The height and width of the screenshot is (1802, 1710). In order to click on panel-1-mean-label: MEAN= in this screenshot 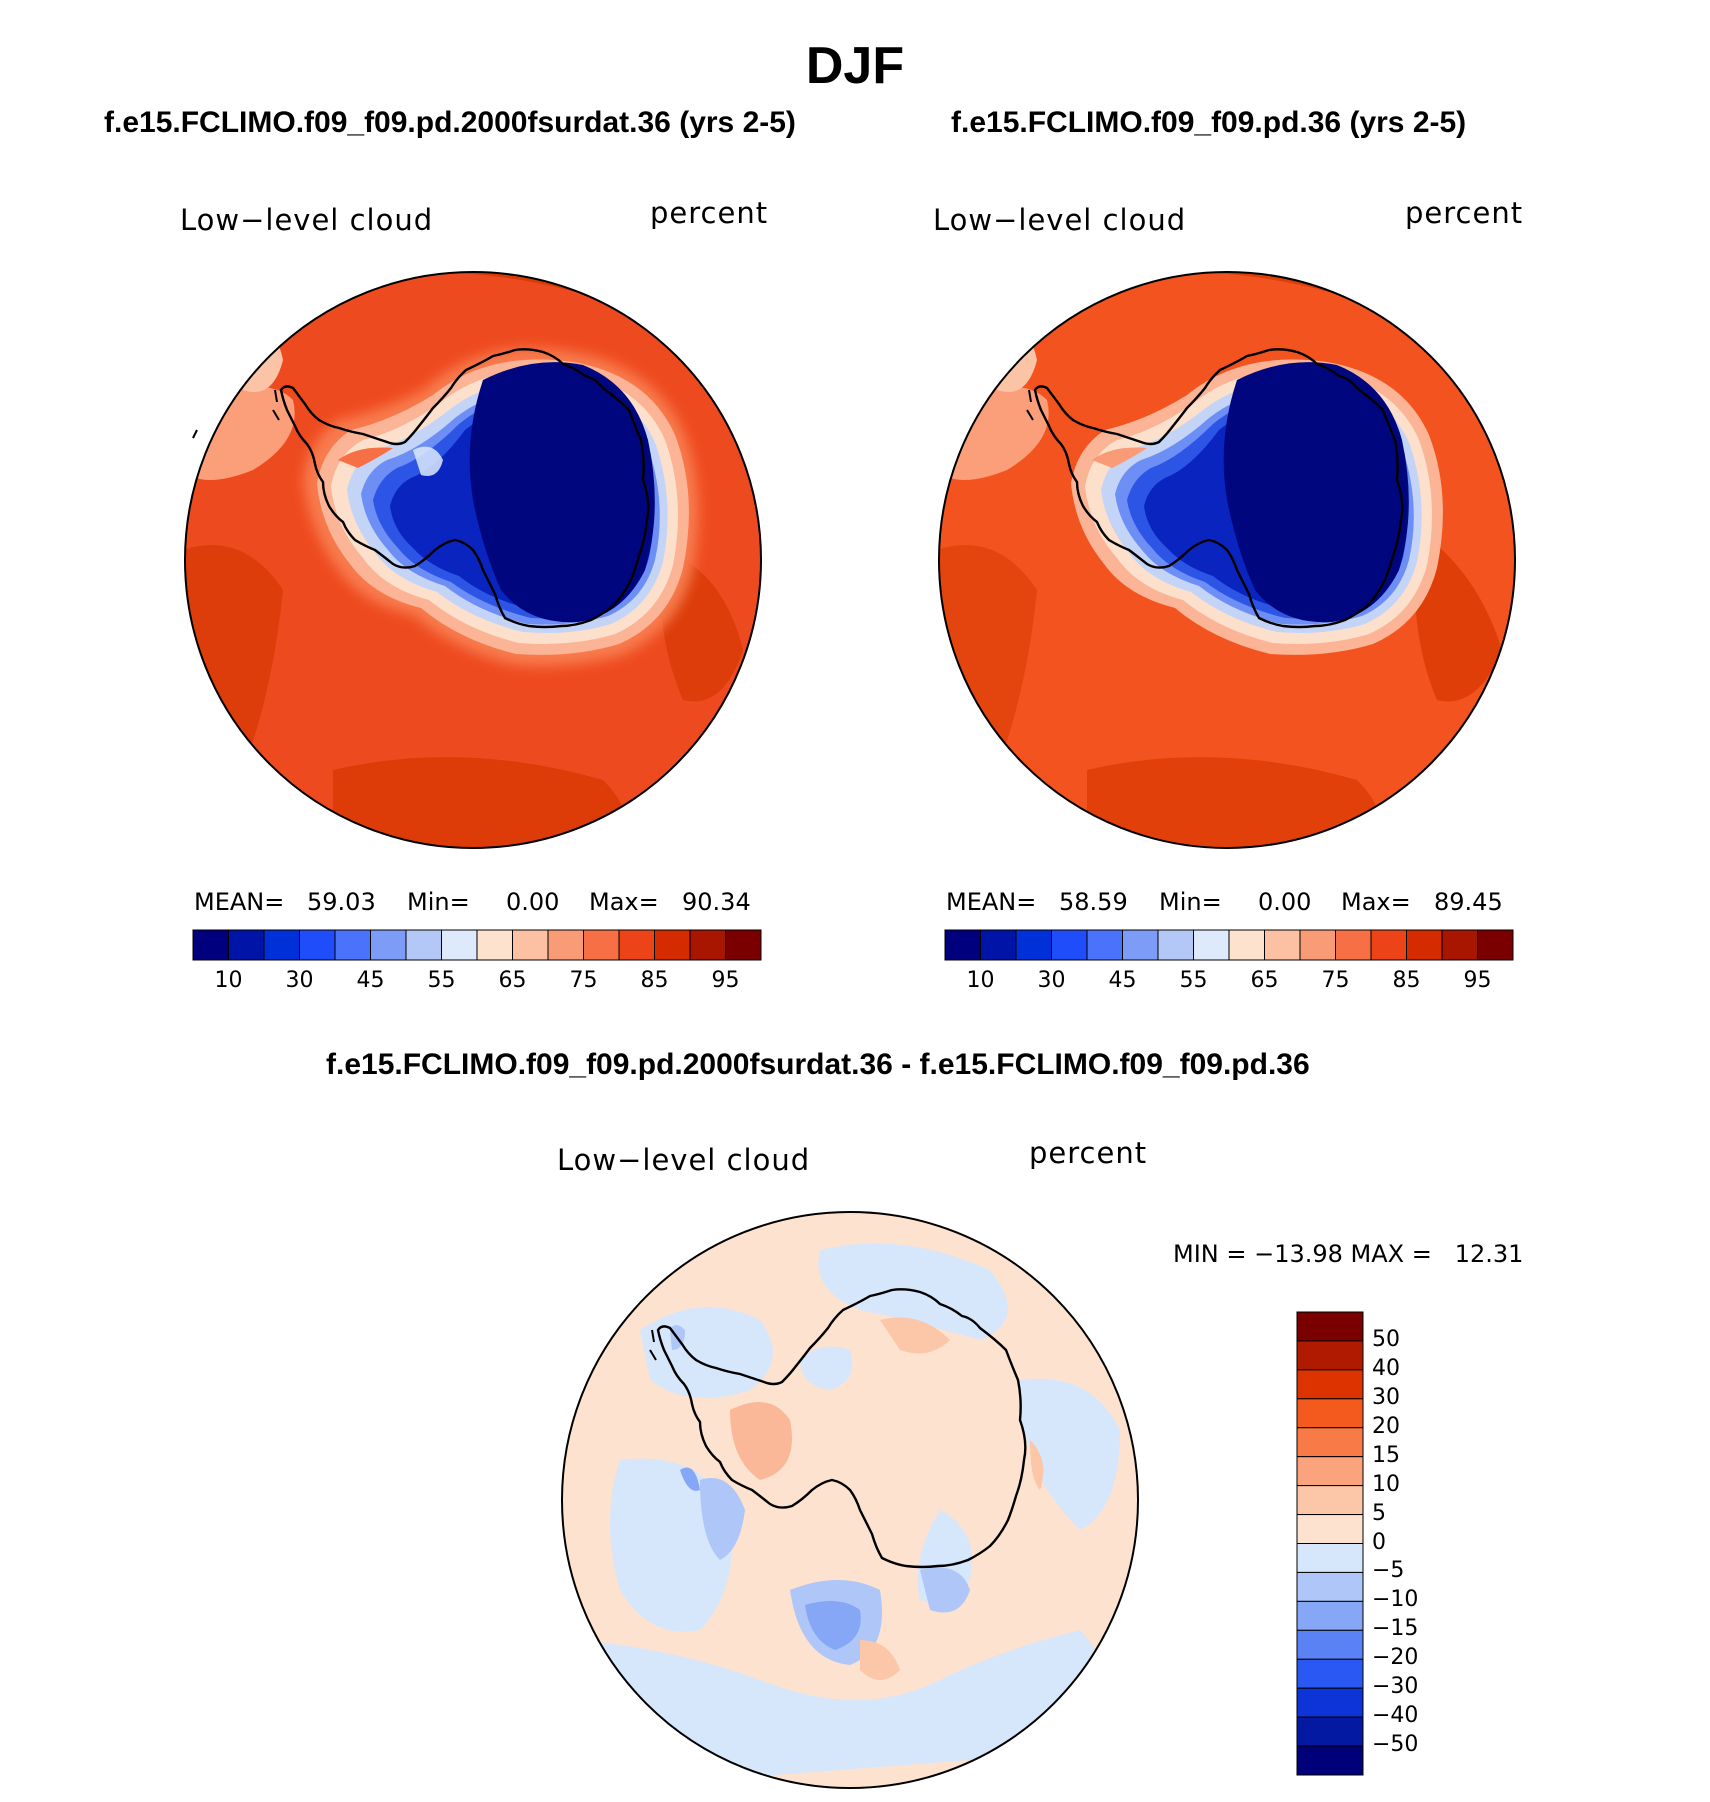, I will do `click(239, 902)`.